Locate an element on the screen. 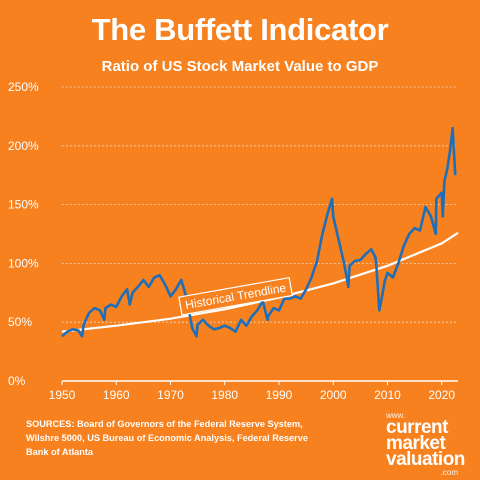 This screenshot has height=480, width=480. chart-subtitle: Ratio of US Stock Market Value to GDP is located at coordinates (240, 66).